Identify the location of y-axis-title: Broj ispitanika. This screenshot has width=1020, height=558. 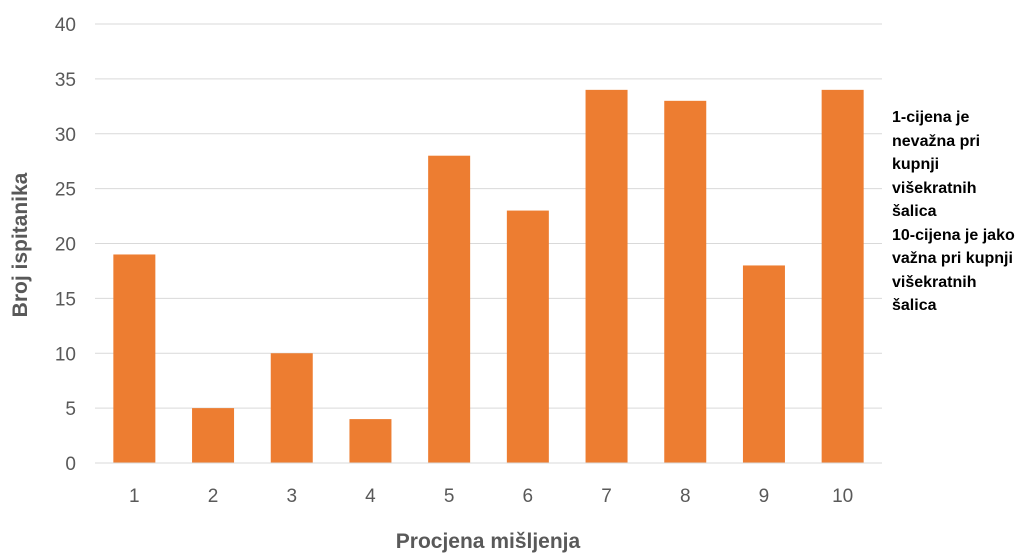
(20, 244).